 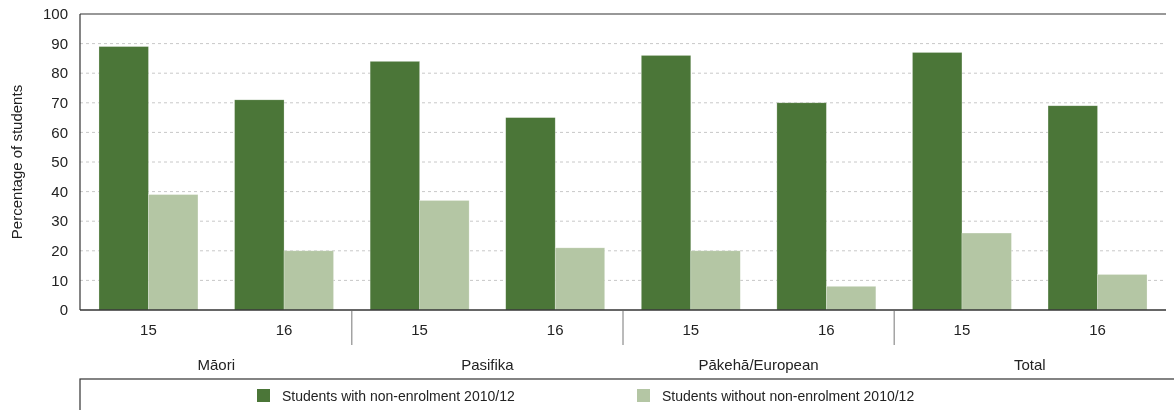 I want to click on y-tick-label: 10, so click(x=59, y=280).